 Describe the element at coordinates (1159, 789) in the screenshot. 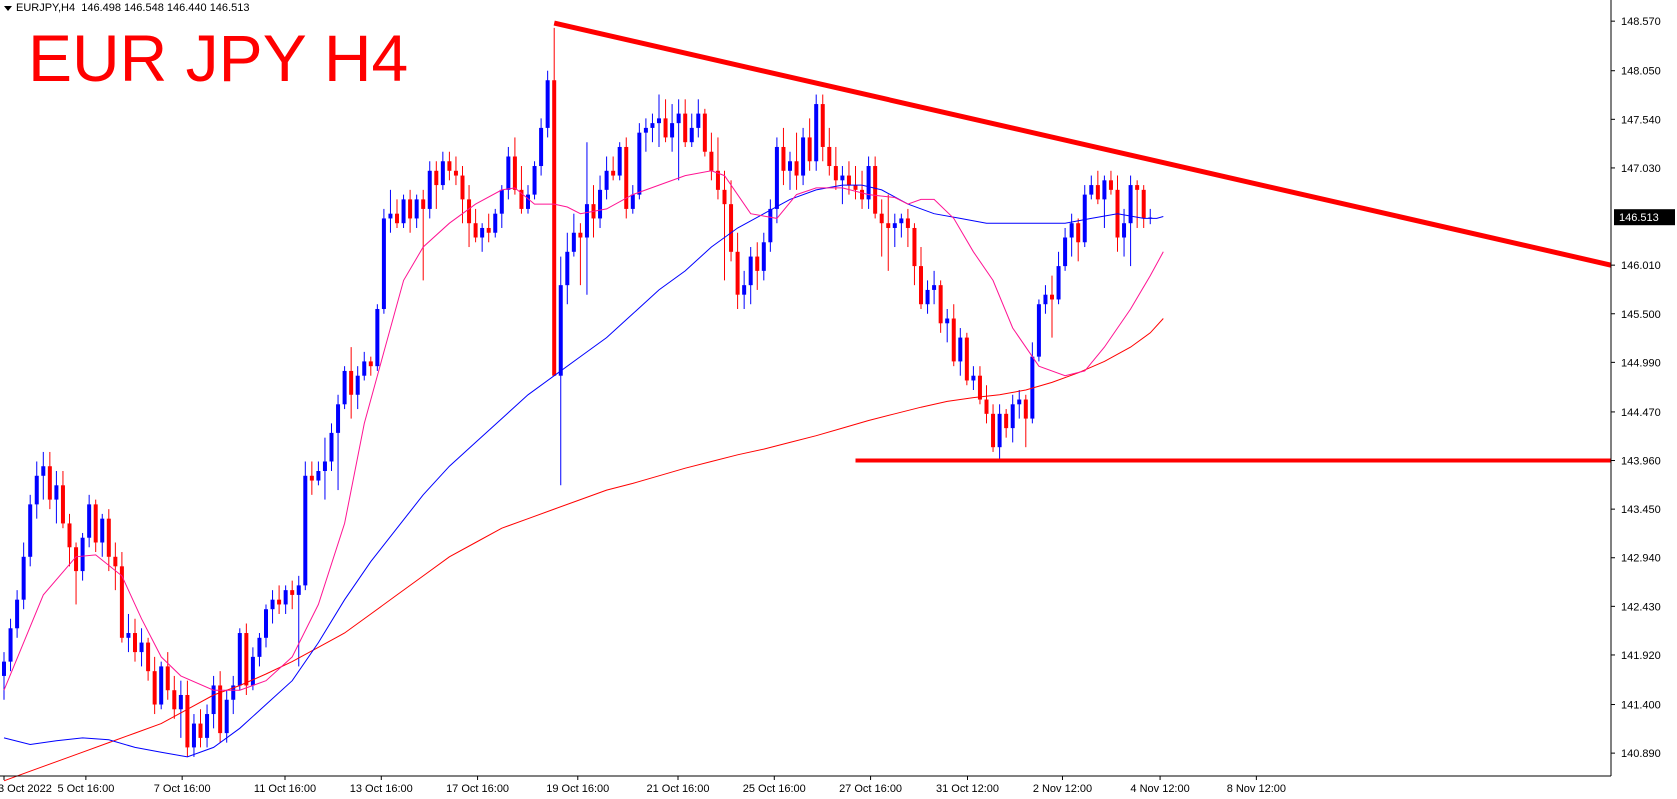

I see `x-tick-label: 4 Nov 12:00` at that location.